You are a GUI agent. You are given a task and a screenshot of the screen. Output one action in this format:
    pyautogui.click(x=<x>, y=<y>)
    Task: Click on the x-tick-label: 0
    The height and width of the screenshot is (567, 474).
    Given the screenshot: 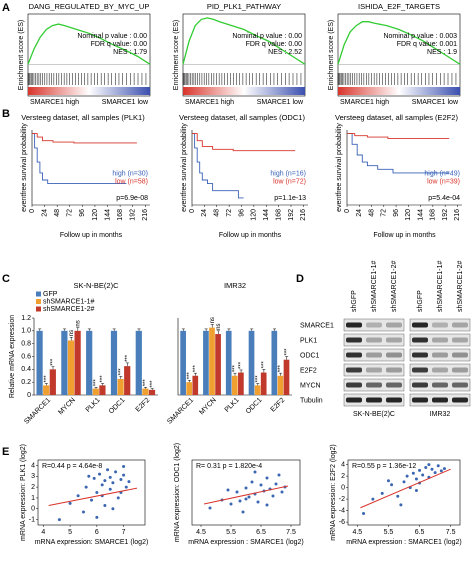 What is the action you would take?
    pyautogui.click(x=192, y=211)
    